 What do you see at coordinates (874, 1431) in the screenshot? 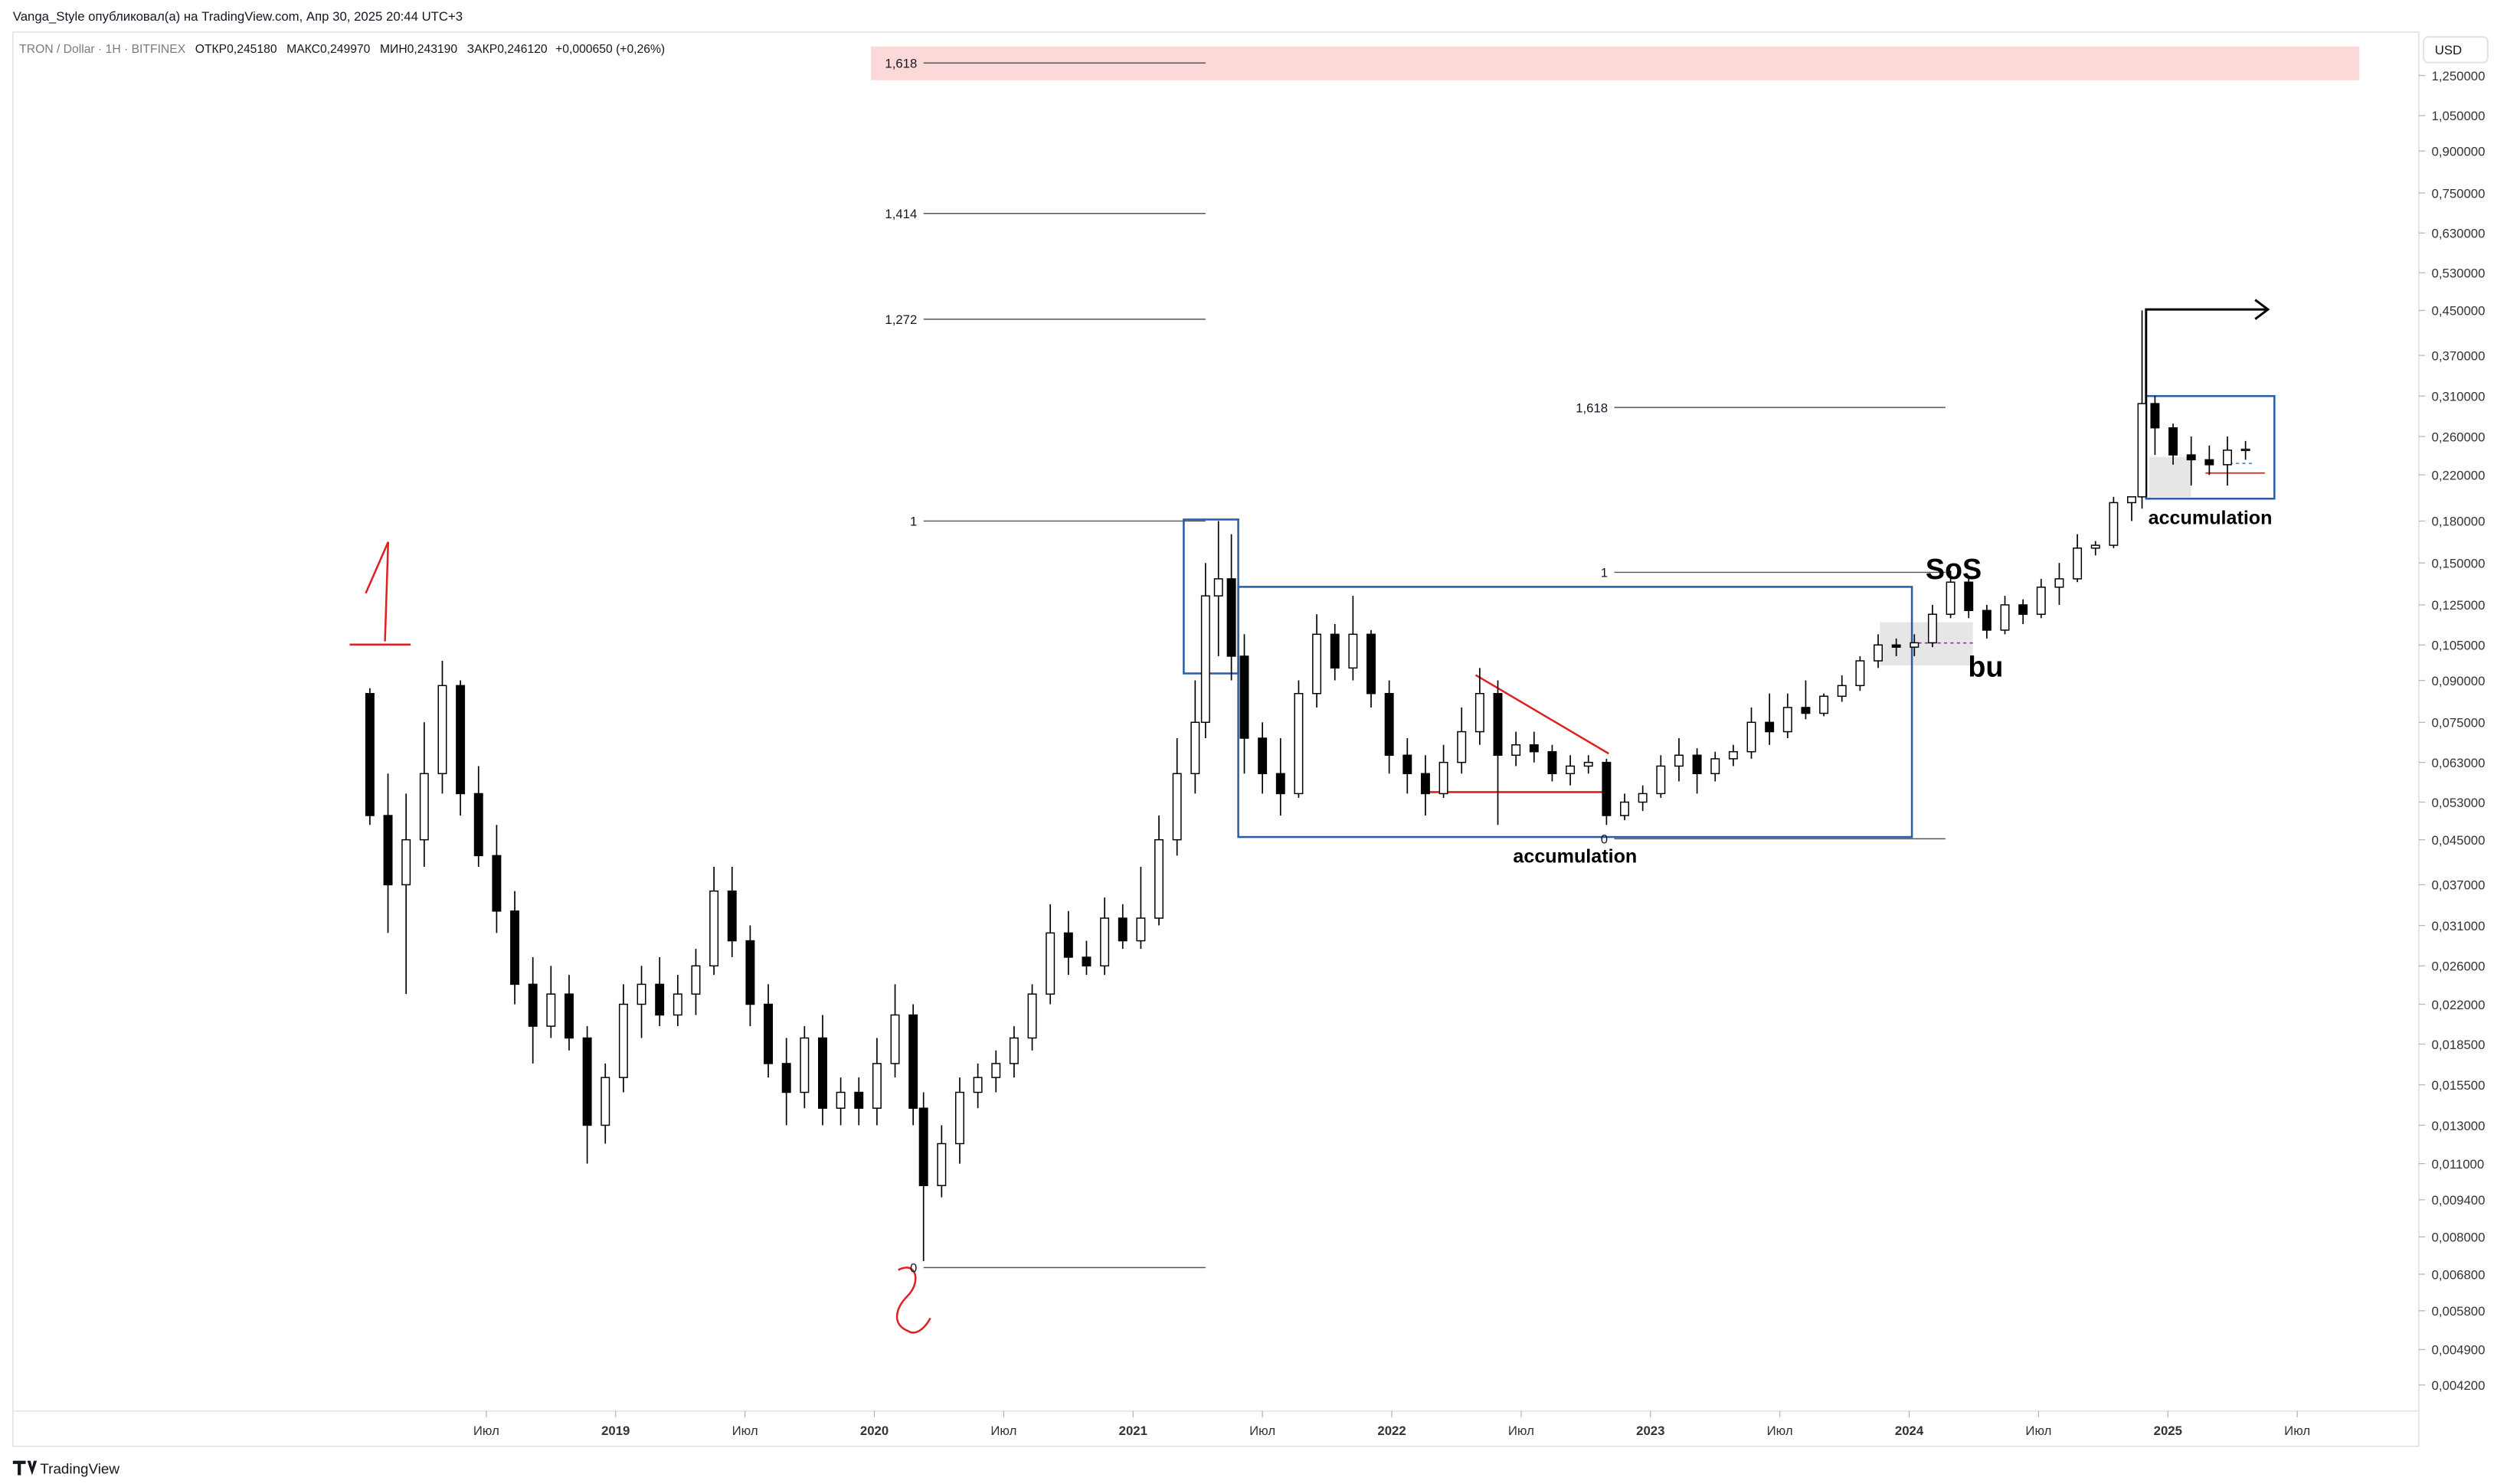
I see `x-tick-label: 2020` at bounding box center [874, 1431].